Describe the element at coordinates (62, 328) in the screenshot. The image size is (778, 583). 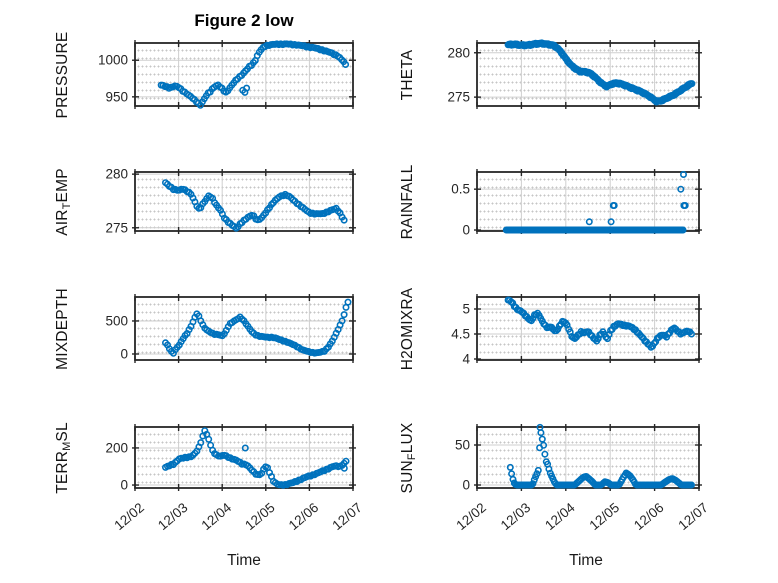
I see `y-axis-label-text: MIXDEPTH` at that location.